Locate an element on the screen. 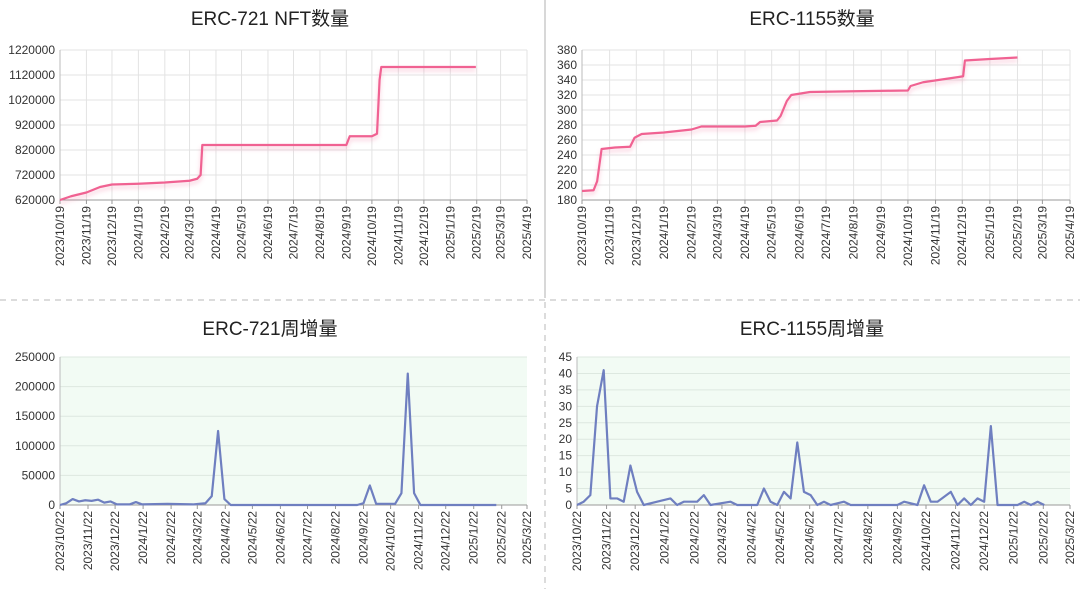 The image size is (1080, 589). y-tick-label: 35 is located at coordinates (566, 390).